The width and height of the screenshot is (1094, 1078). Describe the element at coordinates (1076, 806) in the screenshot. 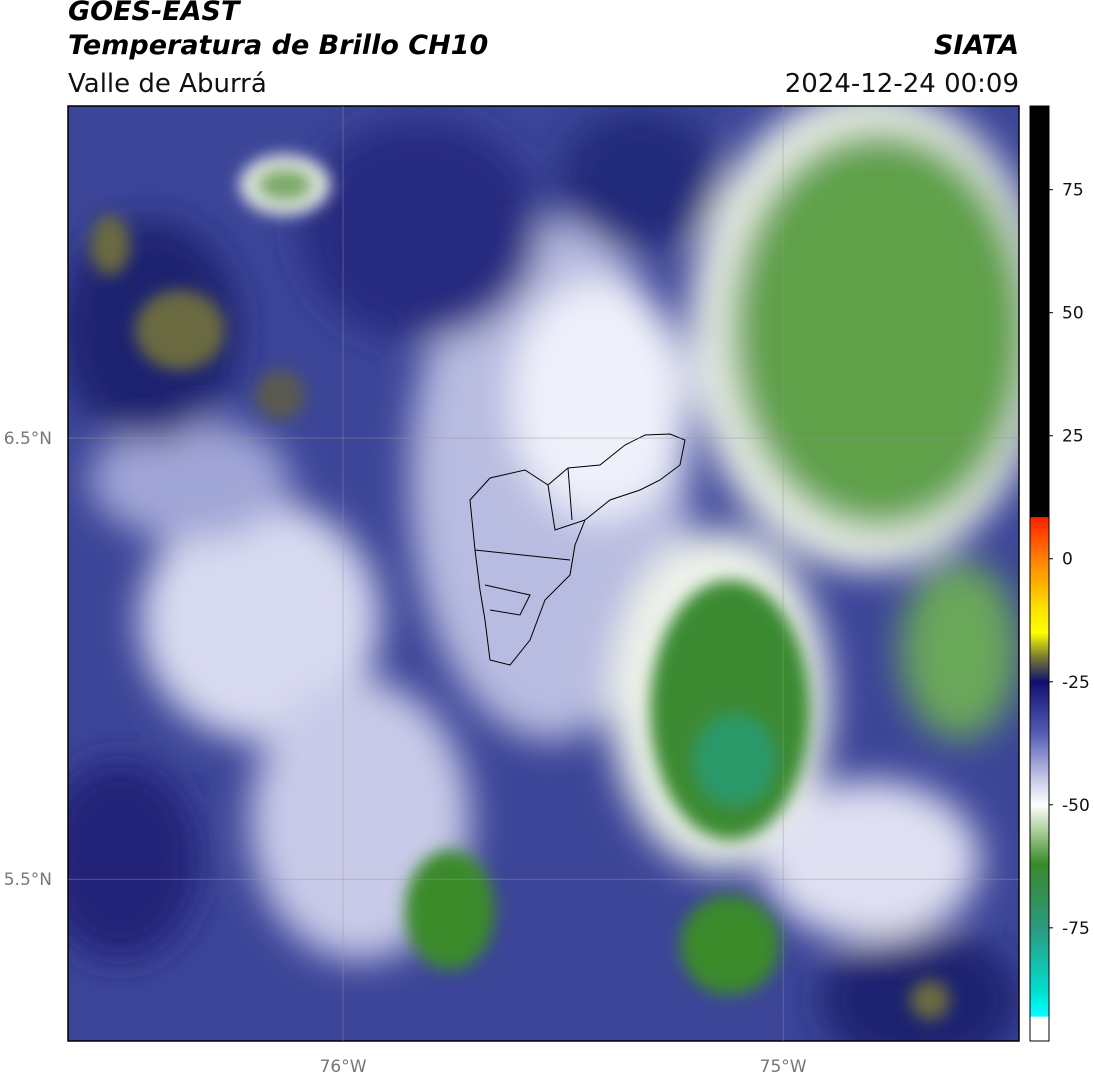

I see `colorbar-tick-label: -50` at that location.